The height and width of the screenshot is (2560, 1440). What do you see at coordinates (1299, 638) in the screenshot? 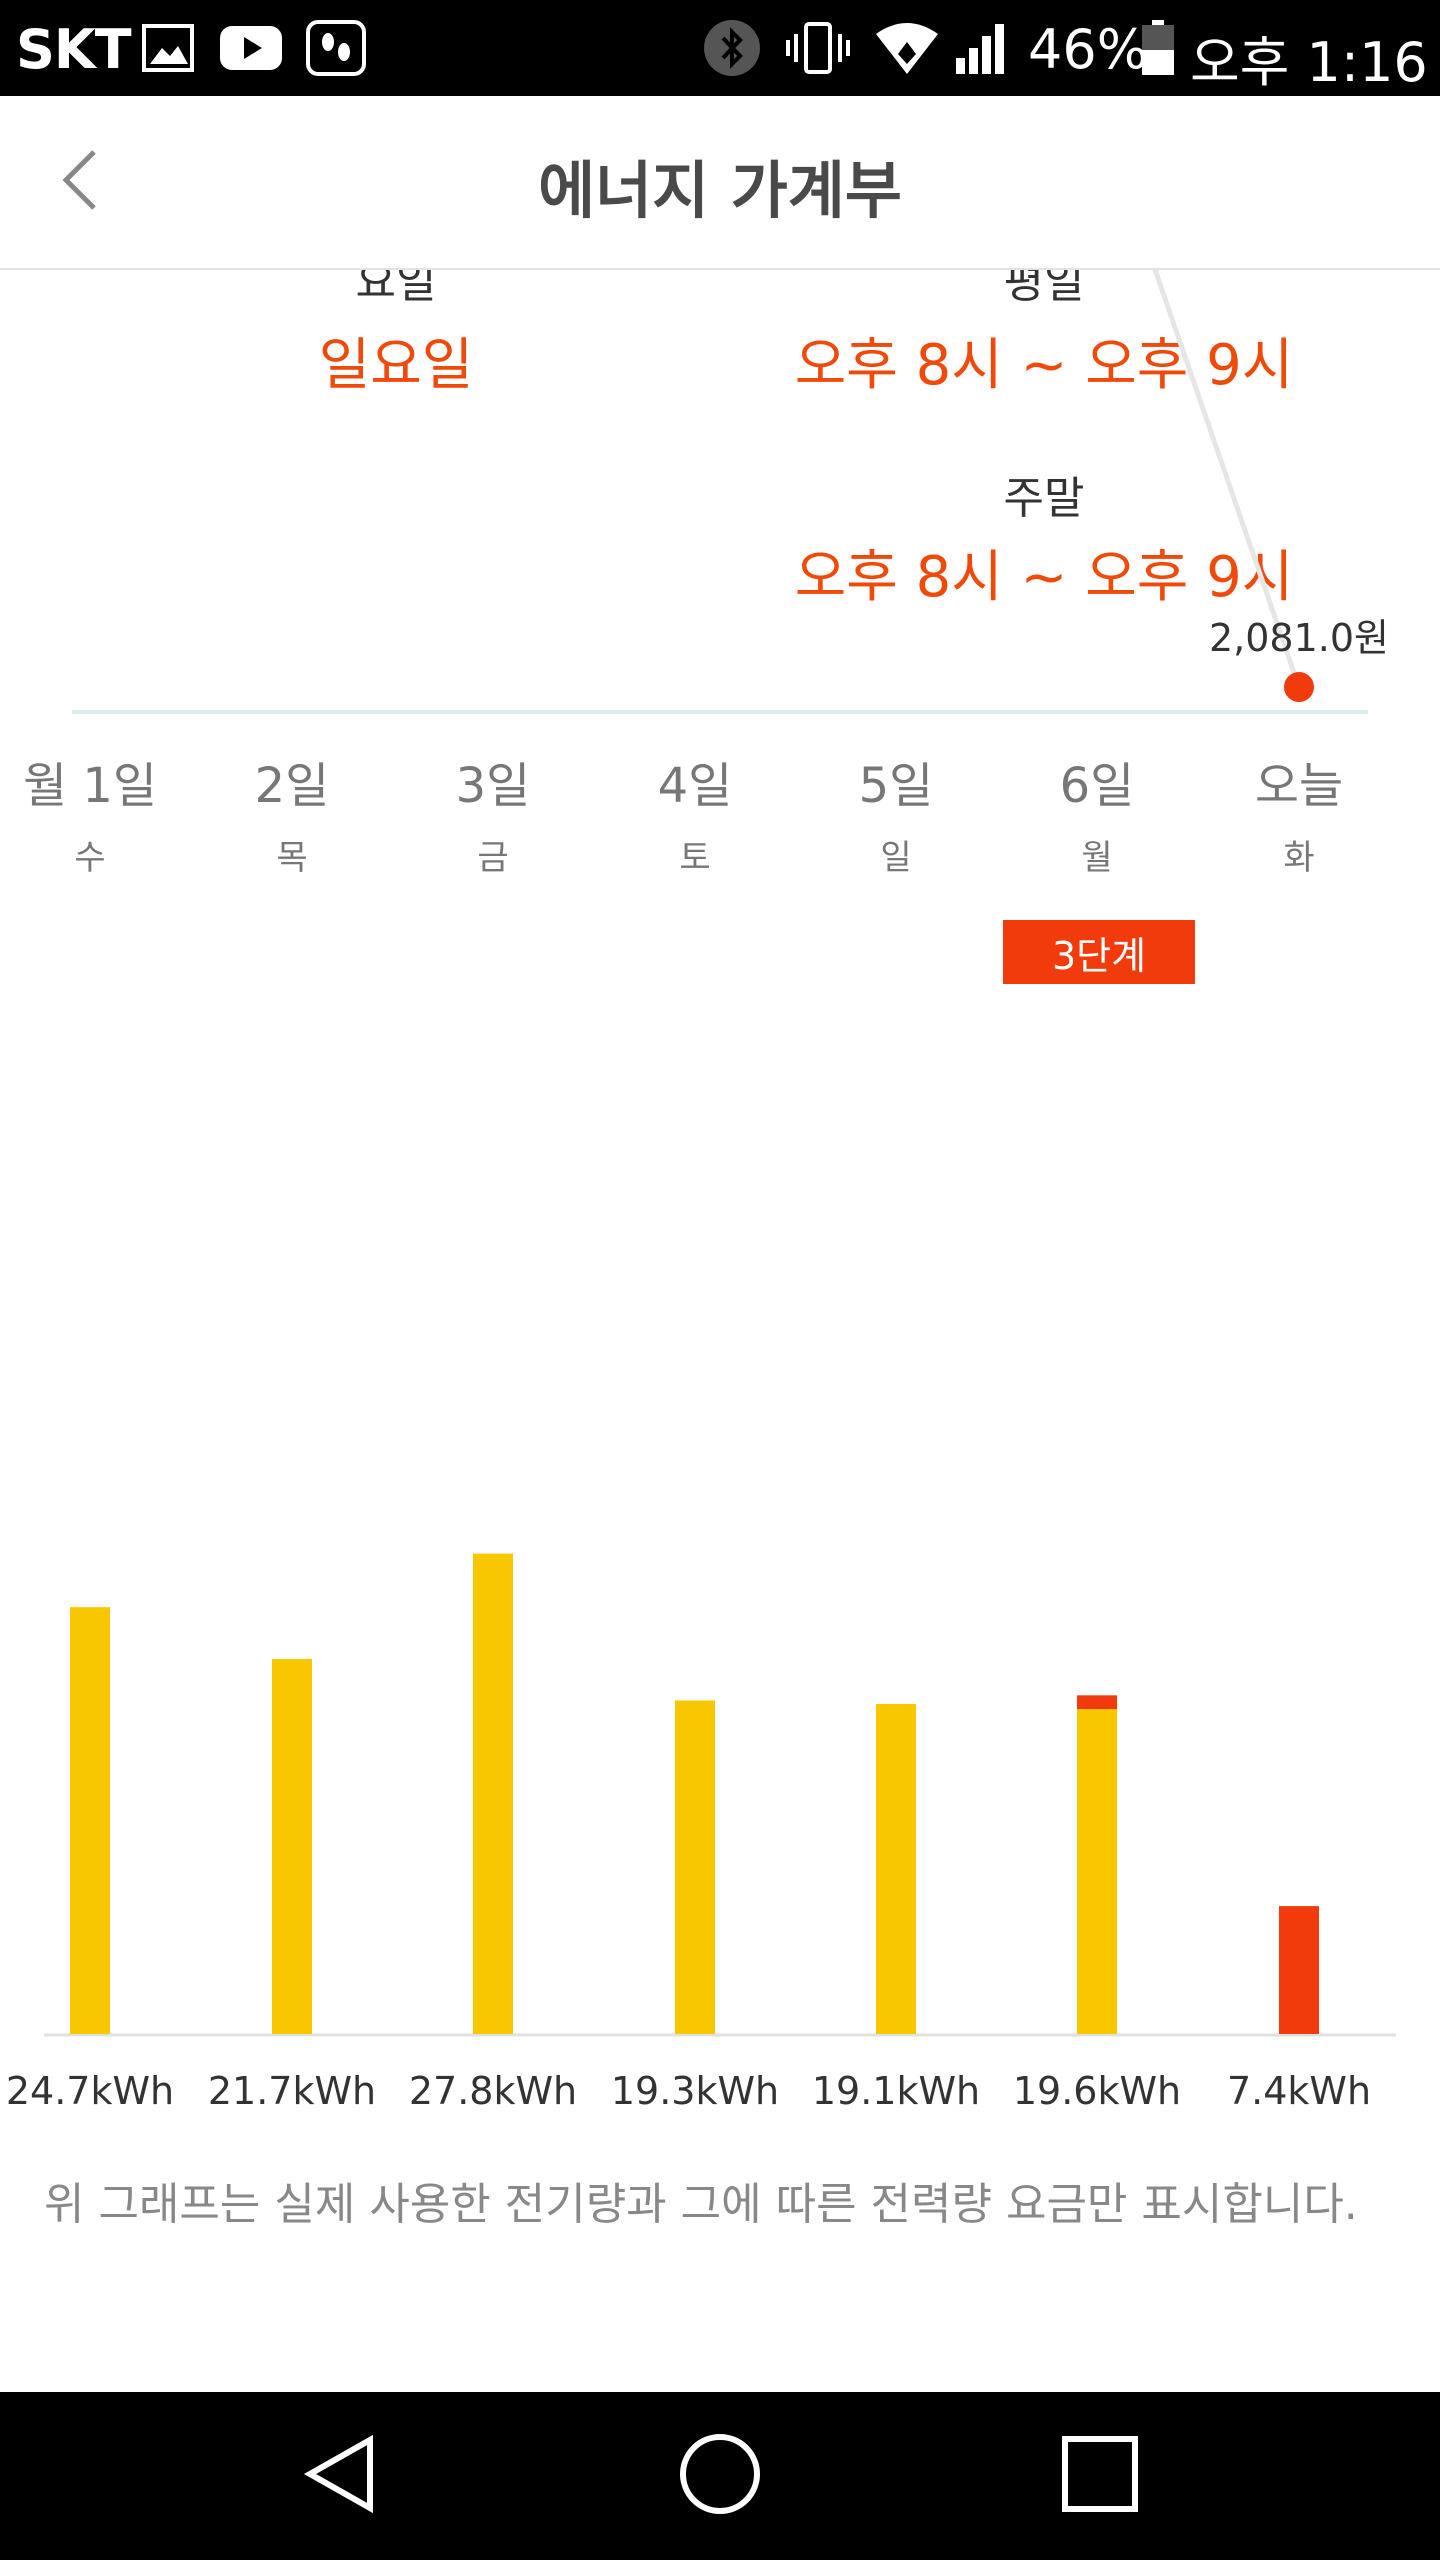
I see `cost-label: 2,081.0원` at bounding box center [1299, 638].